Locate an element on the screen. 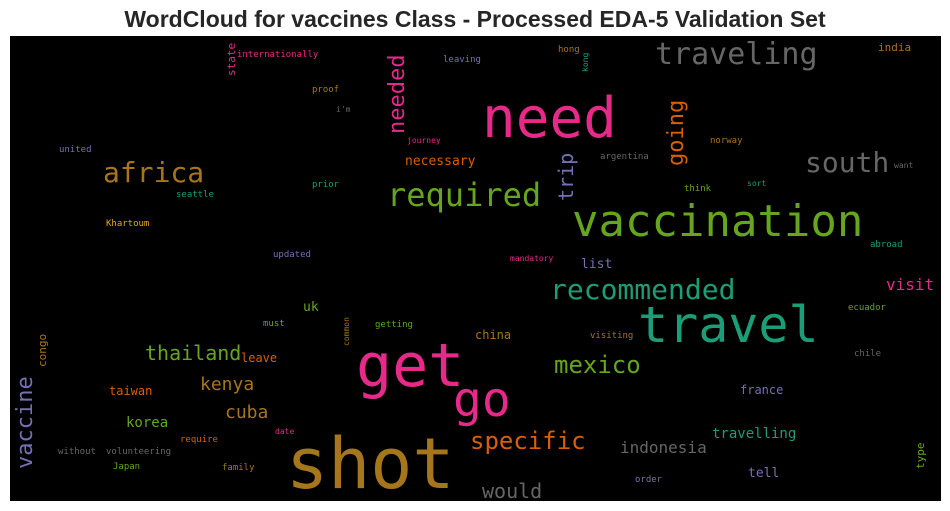 This screenshot has height=511, width=950. word-japan: Japan is located at coordinates (126, 467).